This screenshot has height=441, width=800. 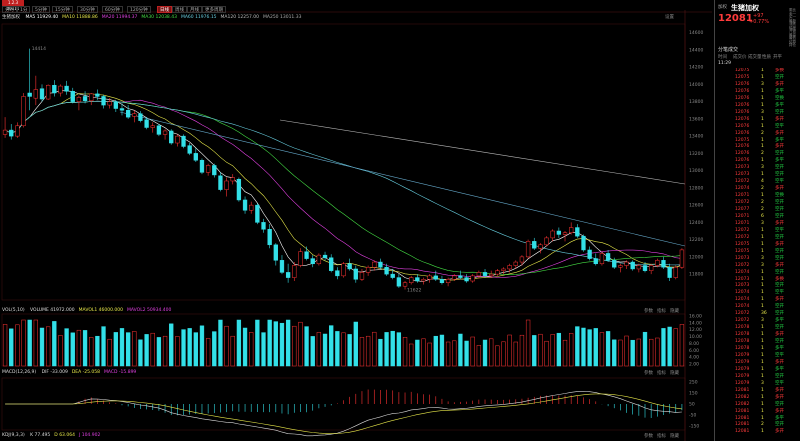 What do you see at coordinates (757, 321) in the screenshot?
I see `trade-row: 12072 3 多平` at bounding box center [757, 321].